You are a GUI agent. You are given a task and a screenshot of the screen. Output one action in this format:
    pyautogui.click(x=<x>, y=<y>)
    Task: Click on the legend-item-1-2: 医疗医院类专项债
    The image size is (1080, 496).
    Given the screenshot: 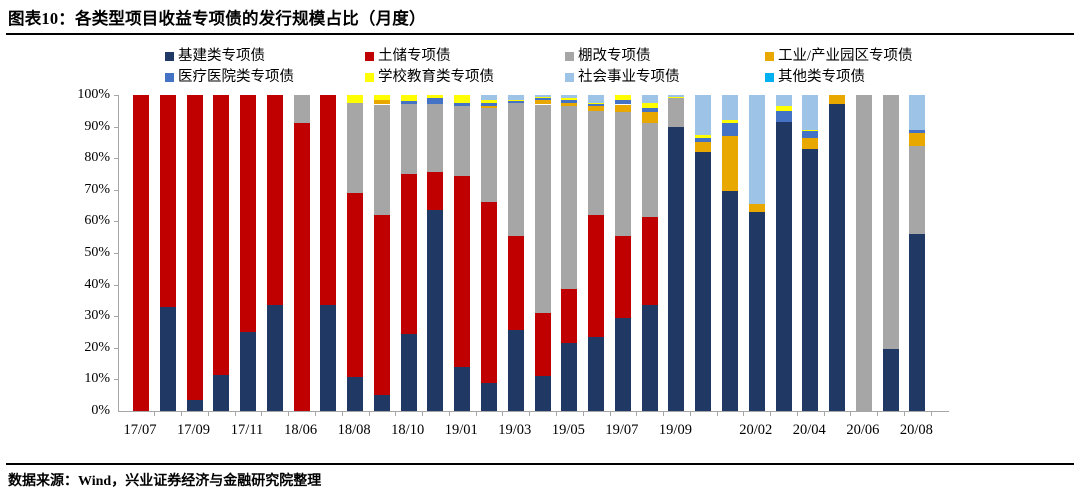 What is the action you would take?
    pyautogui.click(x=265, y=77)
    